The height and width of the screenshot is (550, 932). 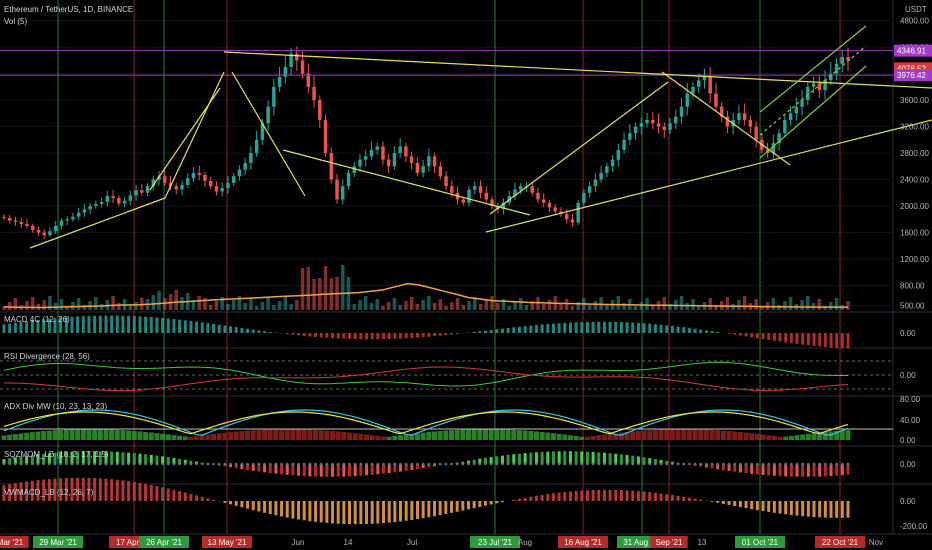 What do you see at coordinates (910, 399) in the screenshot?
I see `indicator-tick-label: 80.00` at bounding box center [910, 399].